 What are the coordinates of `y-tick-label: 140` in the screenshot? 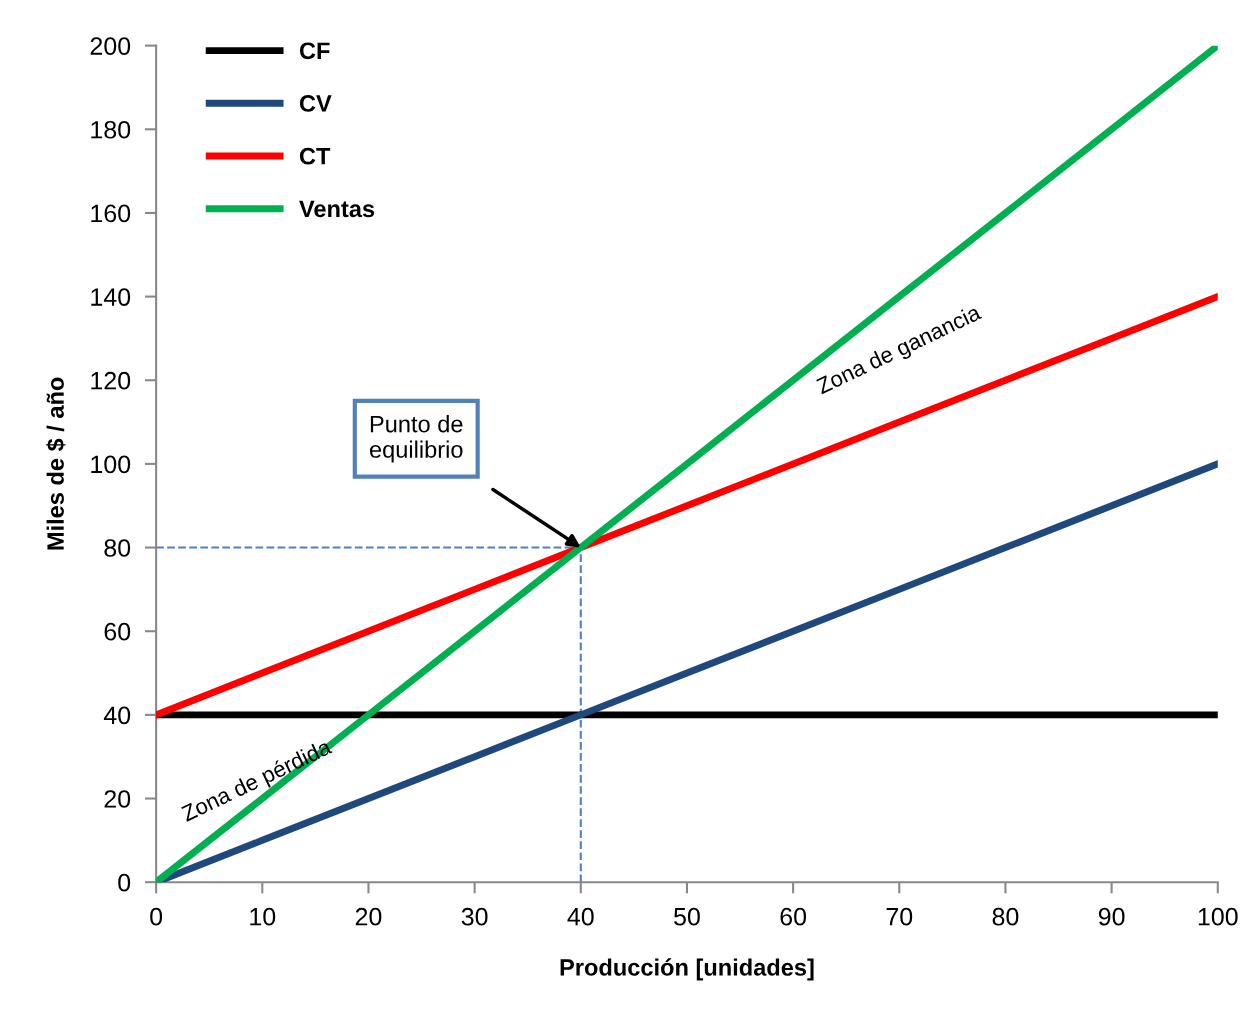 It's located at (111, 297).